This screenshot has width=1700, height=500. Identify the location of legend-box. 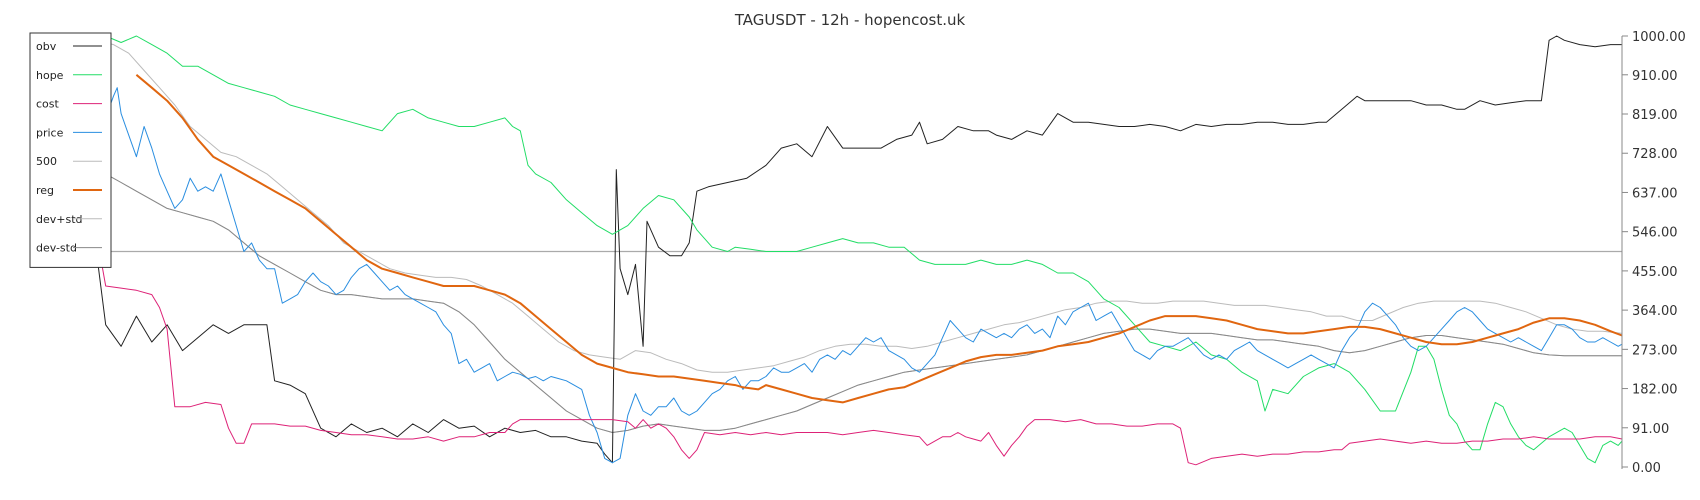
(70, 150).